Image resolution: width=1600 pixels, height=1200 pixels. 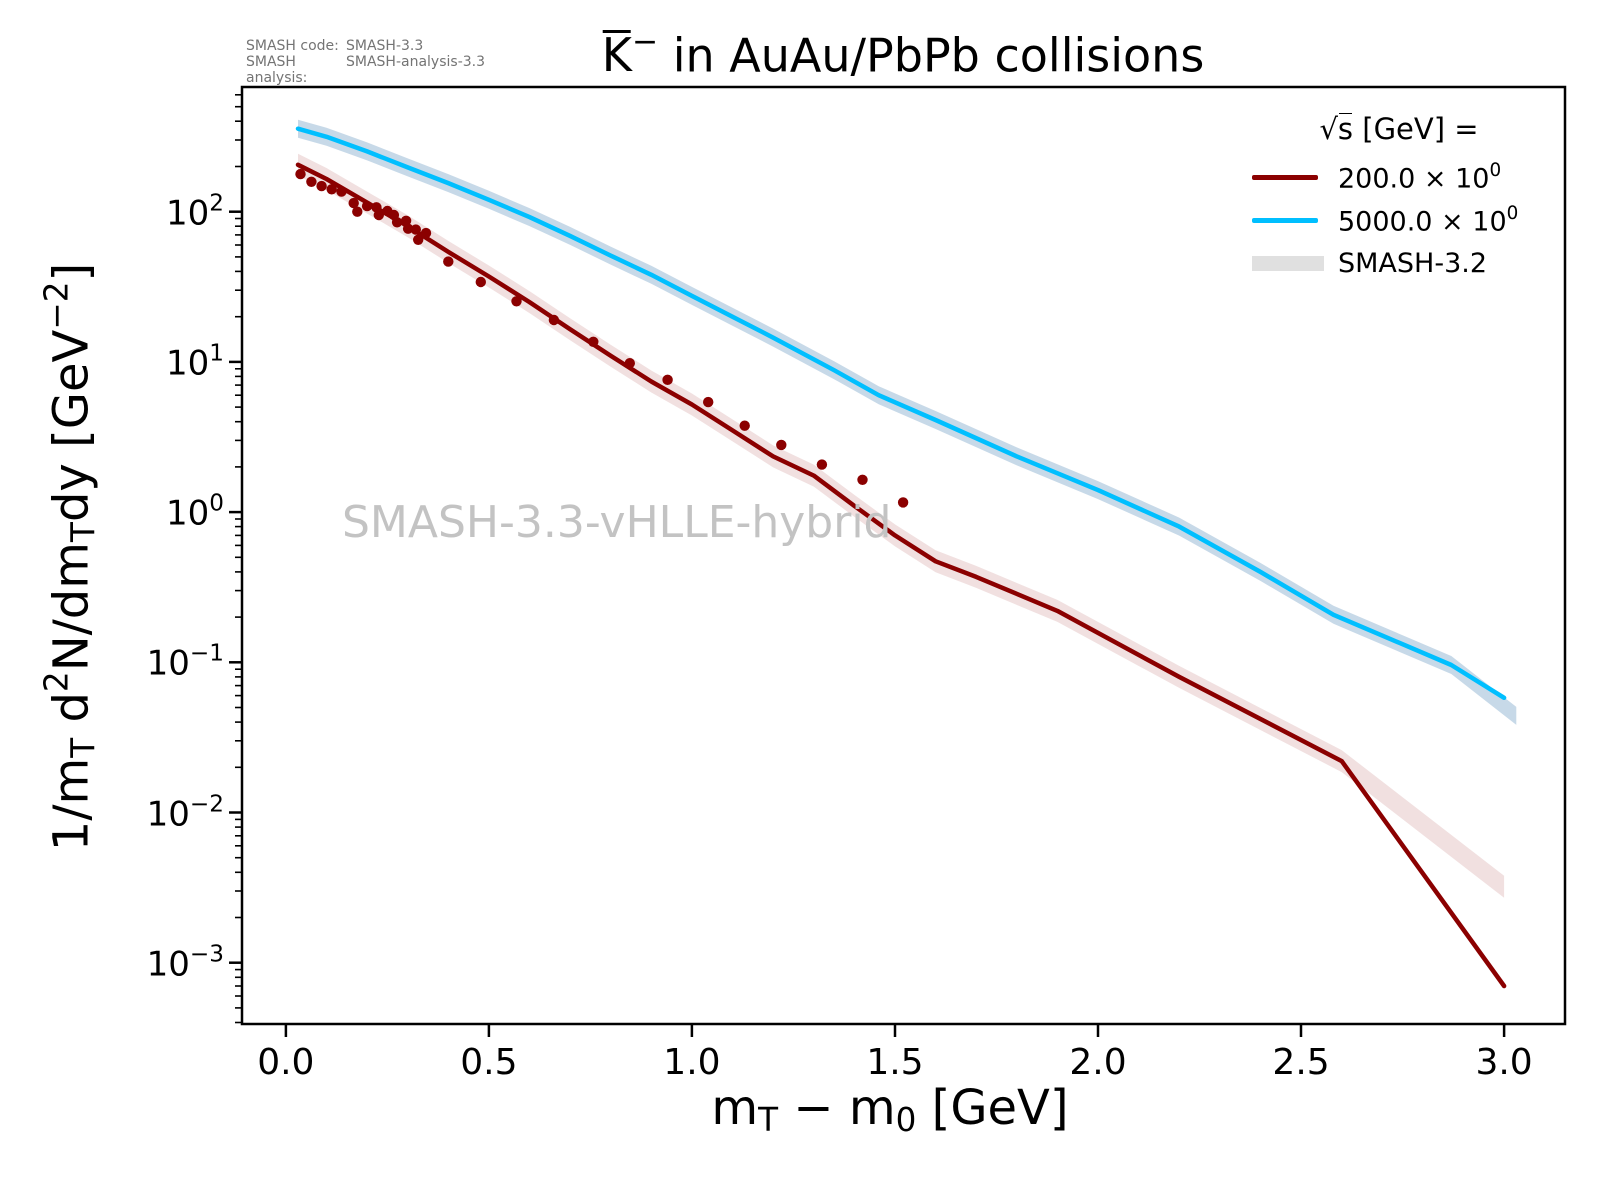 What do you see at coordinates (71, 715) in the screenshot?
I see `label-fragment: d` at bounding box center [71, 715].